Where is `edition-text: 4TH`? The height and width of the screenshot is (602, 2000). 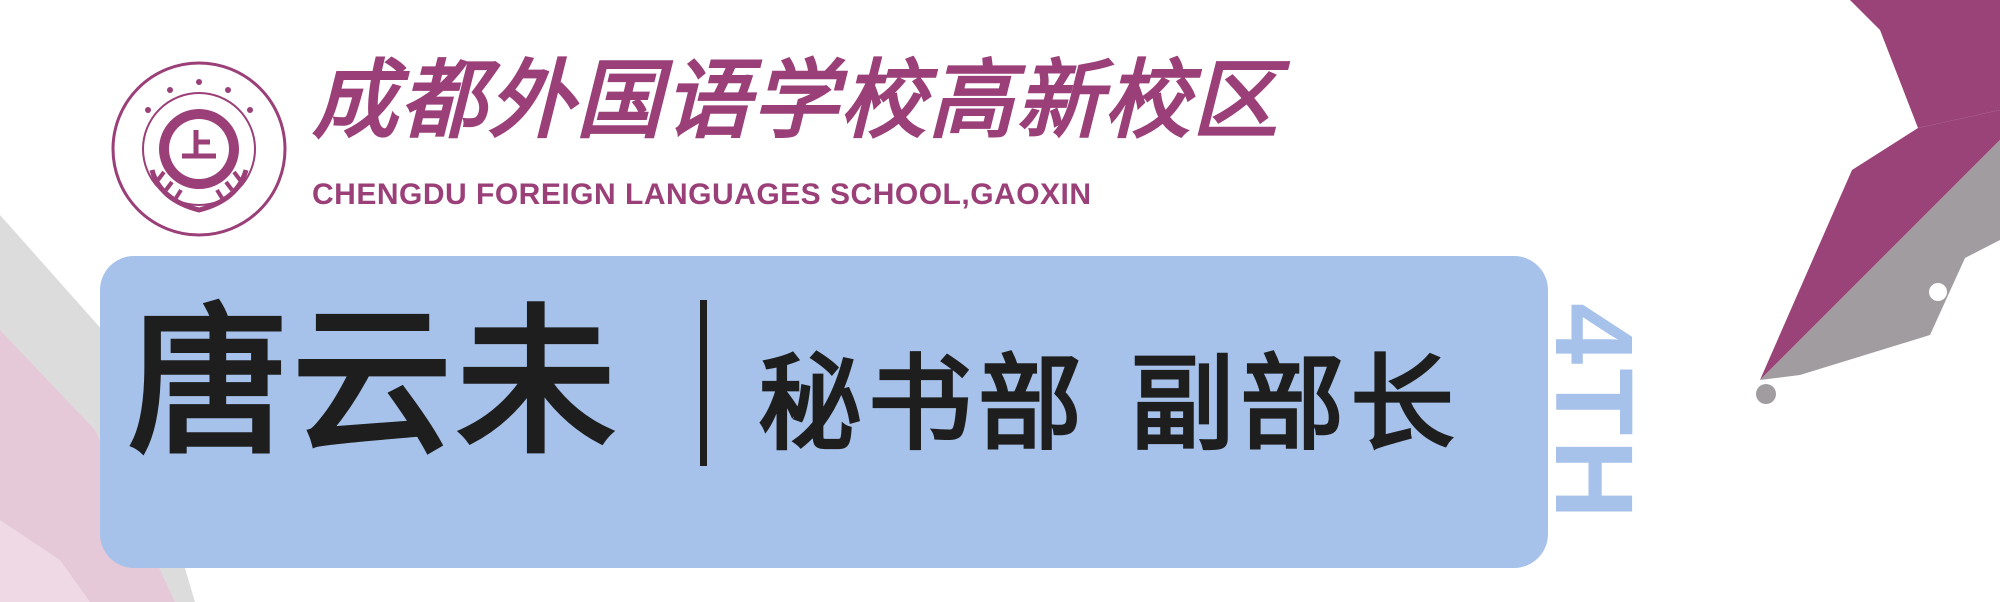 edition-text: 4TH is located at coordinates (1593, 413).